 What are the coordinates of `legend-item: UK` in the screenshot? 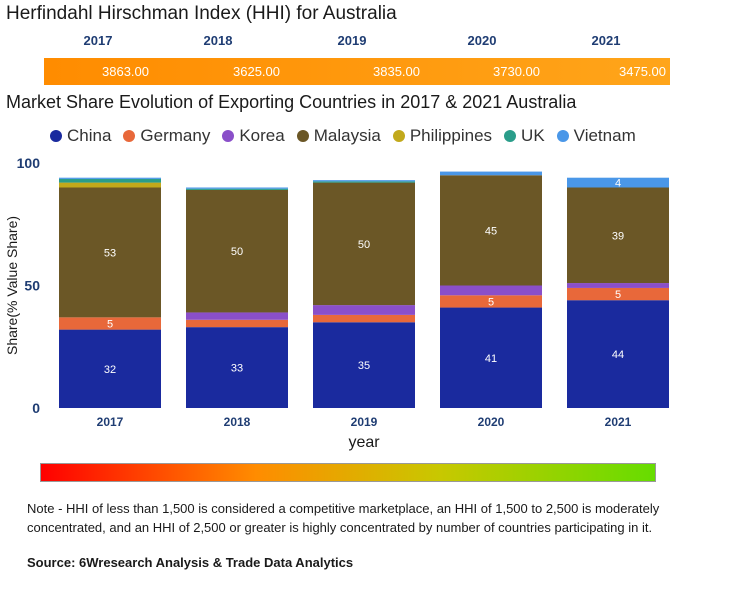 It's located at (524, 136).